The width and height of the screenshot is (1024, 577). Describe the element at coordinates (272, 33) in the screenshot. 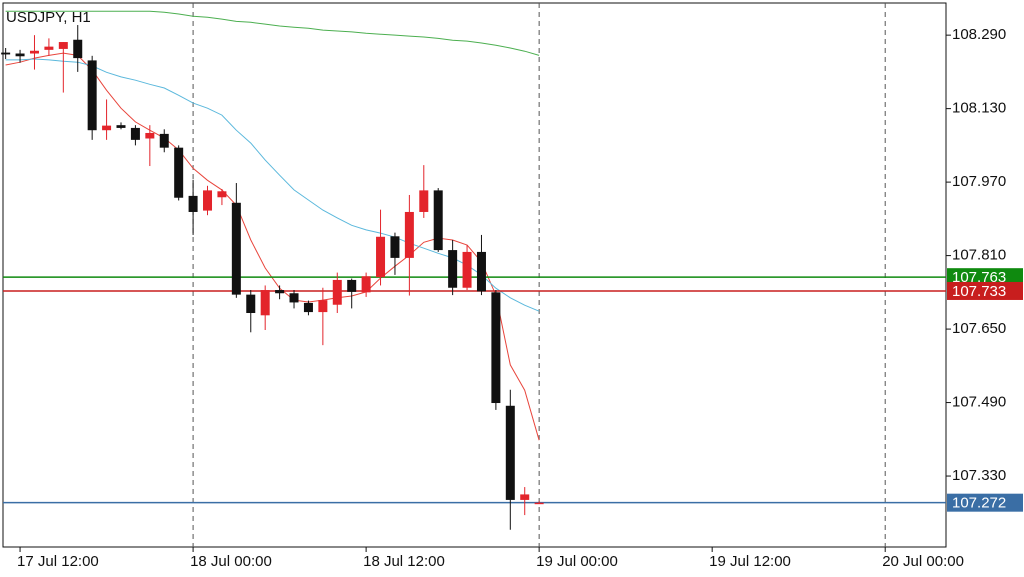

I see `moving-average` at that location.